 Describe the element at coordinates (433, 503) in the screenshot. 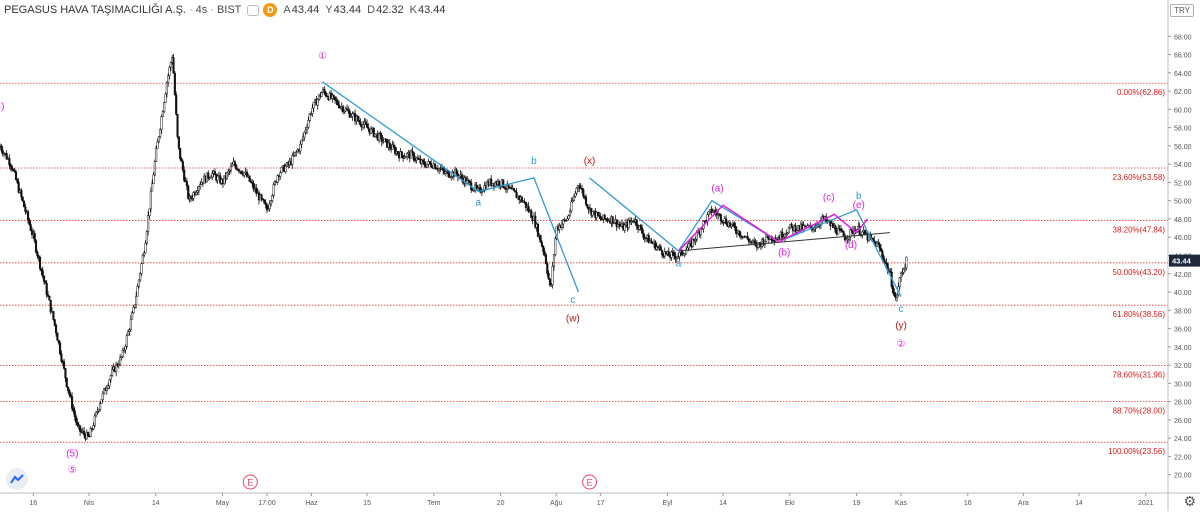

I see `time-tick-label: Tem` at that location.